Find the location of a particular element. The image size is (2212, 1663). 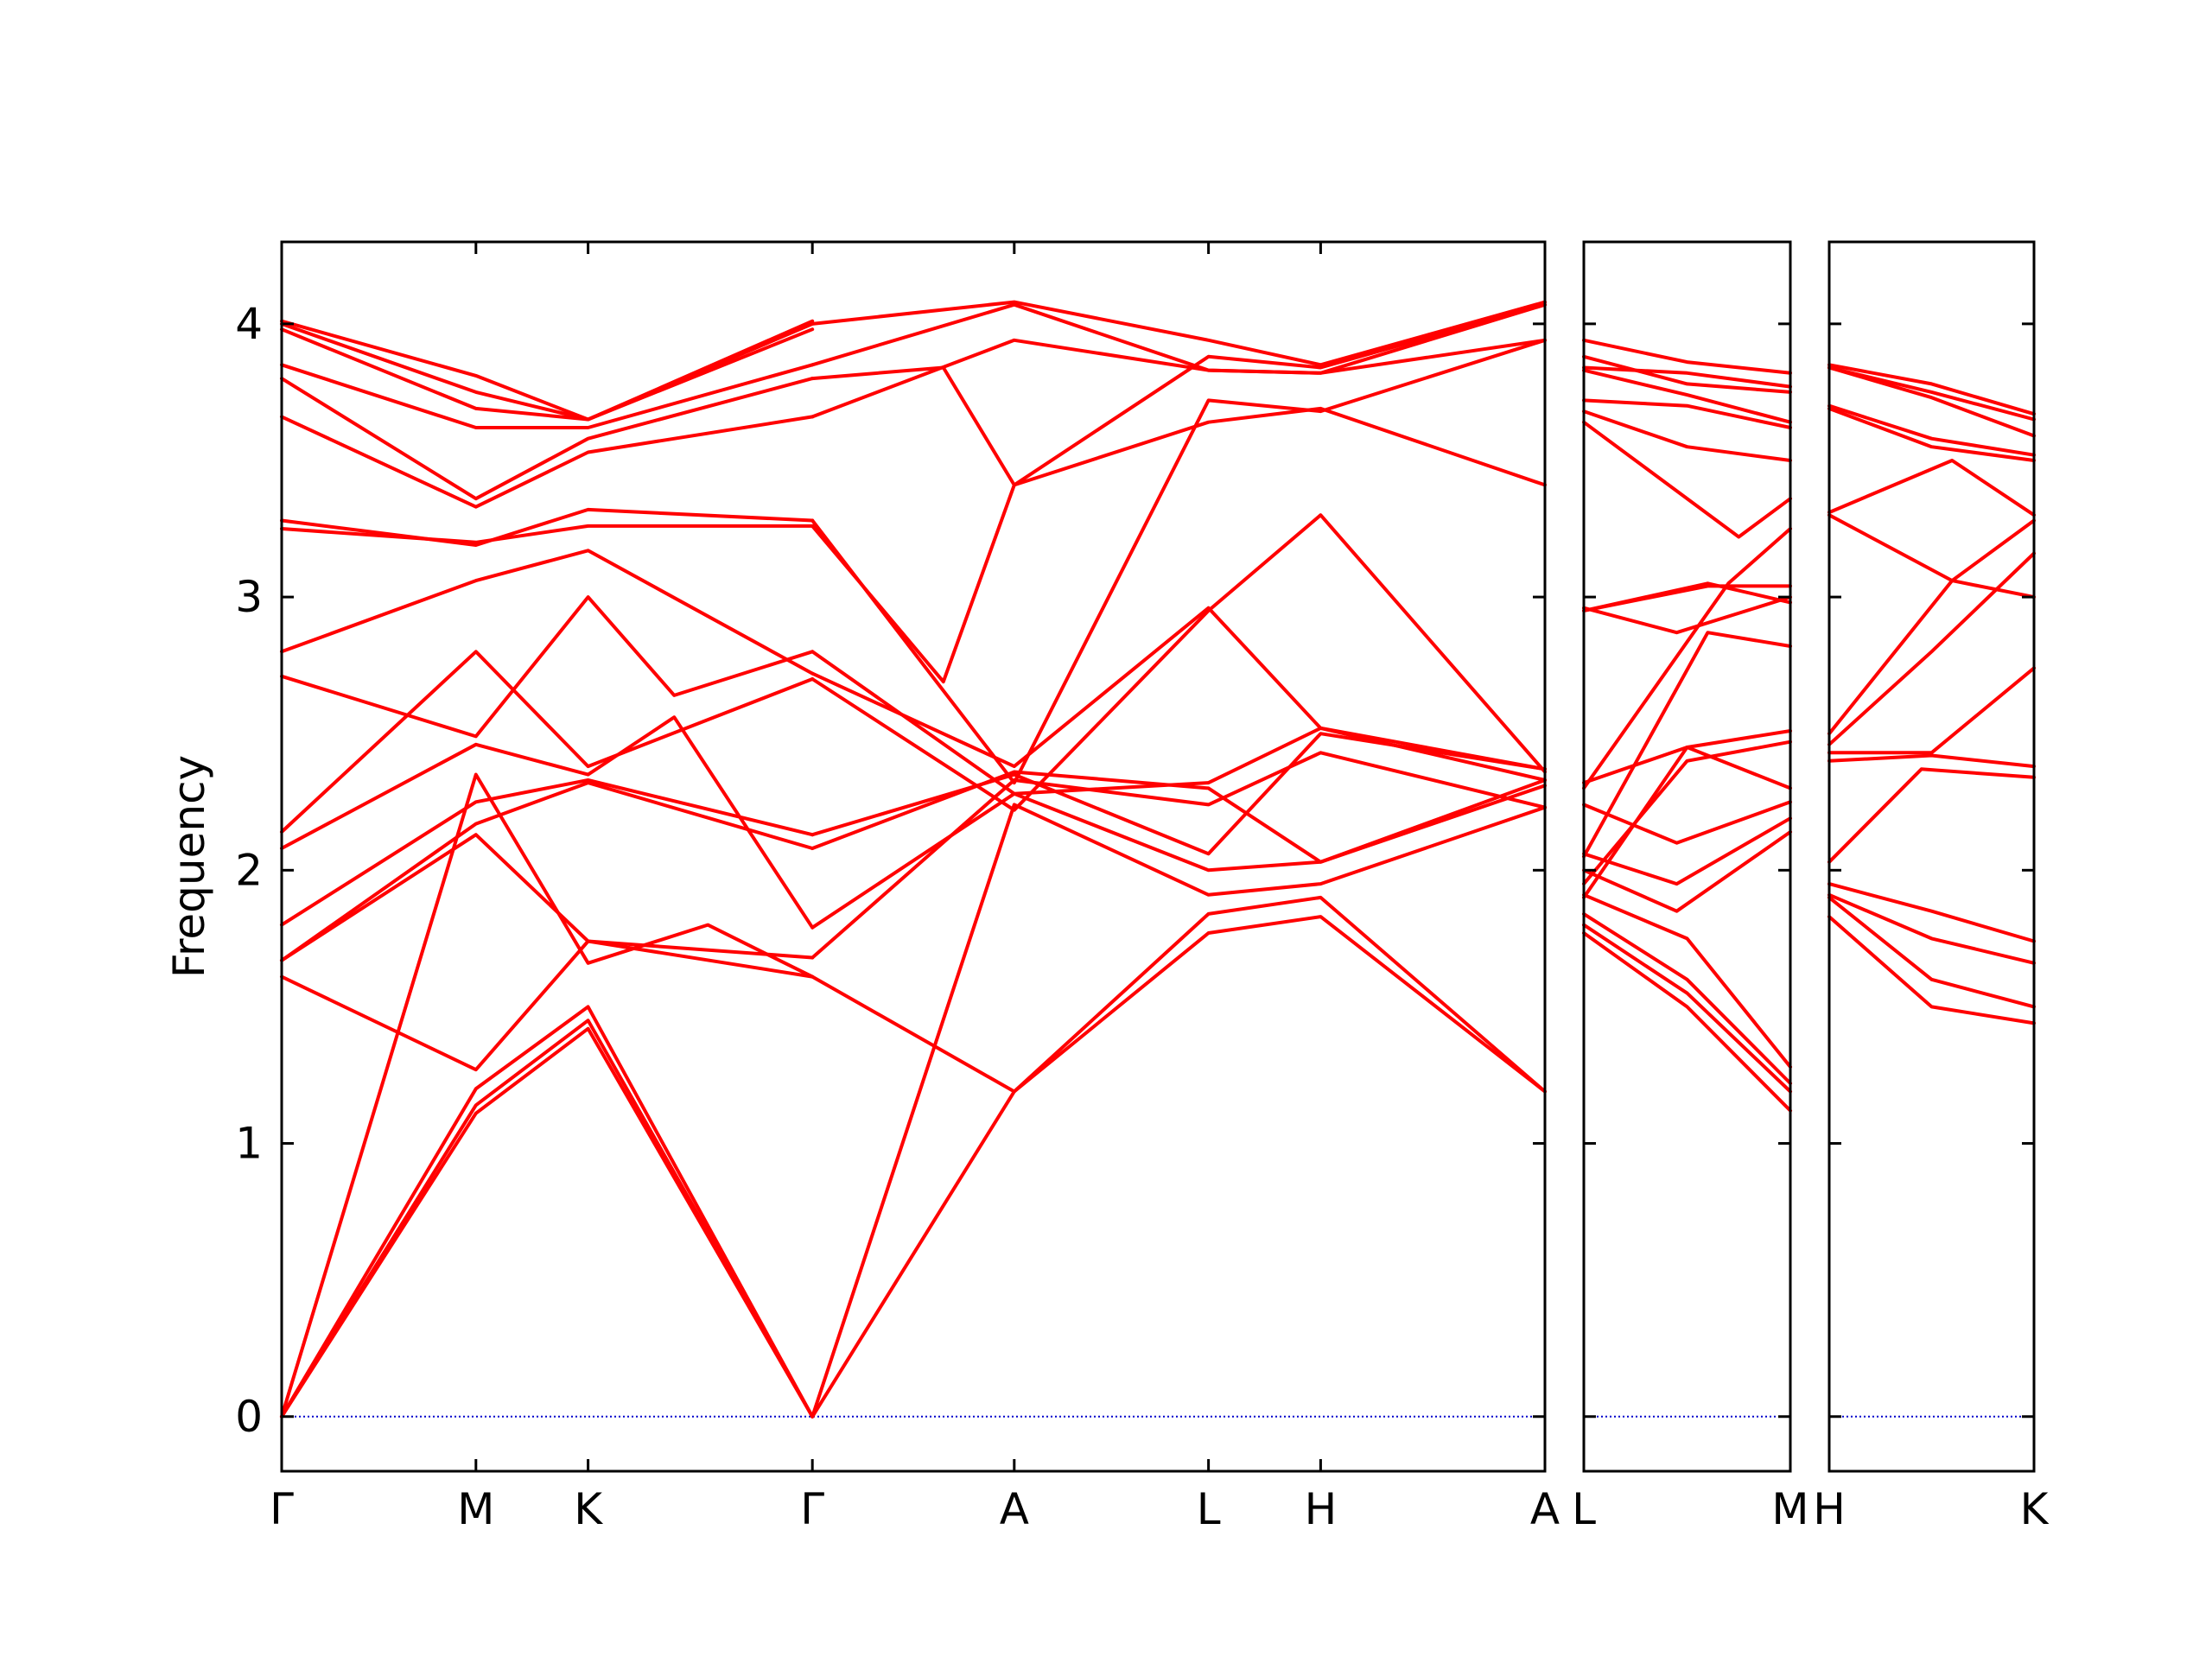

y-tick-label: 1 is located at coordinates (249, 1144).